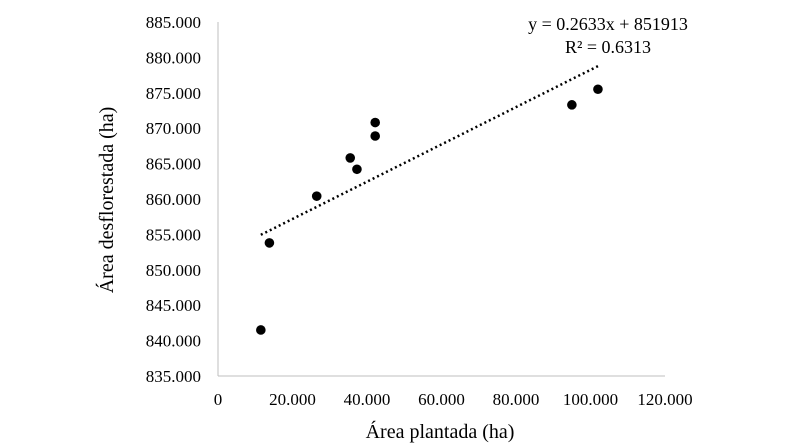 This screenshot has width=786, height=448. What do you see at coordinates (173, 234) in the screenshot?
I see `y-tick-label: 855.000` at bounding box center [173, 234].